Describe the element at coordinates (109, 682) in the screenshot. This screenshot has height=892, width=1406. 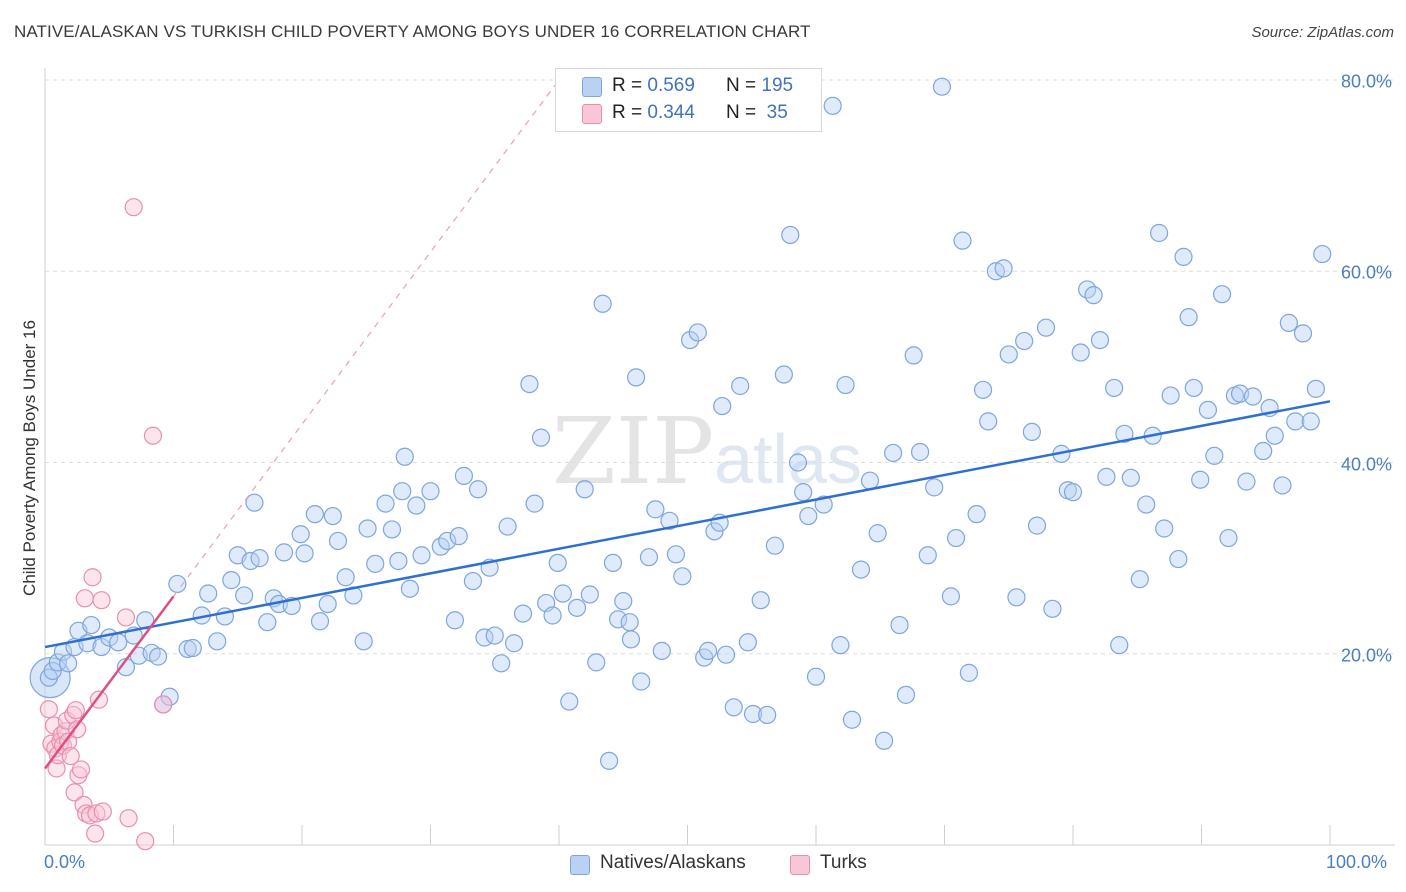
I see `turks-trend-line` at that location.